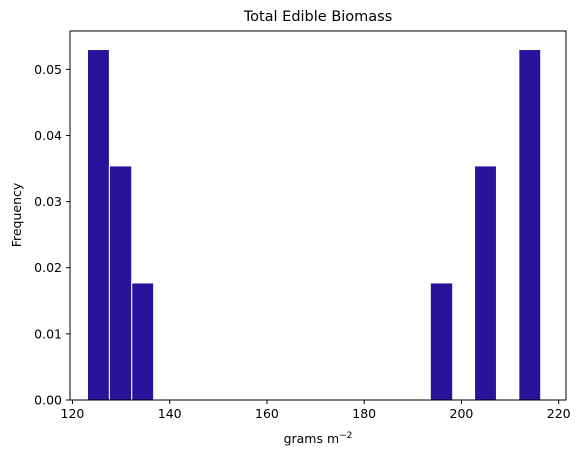 This screenshot has height=460, width=581. What do you see at coordinates (48, 267) in the screenshot?
I see `y-tick-label: 0.02` at bounding box center [48, 267].